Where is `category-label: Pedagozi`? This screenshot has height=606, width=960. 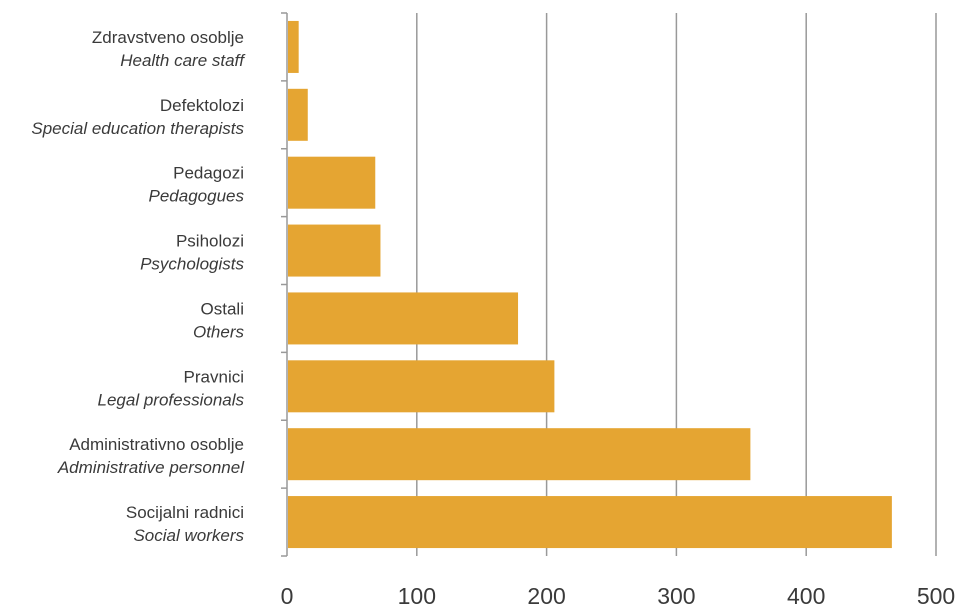
category-label: Pedagozi is located at coordinates (208, 173).